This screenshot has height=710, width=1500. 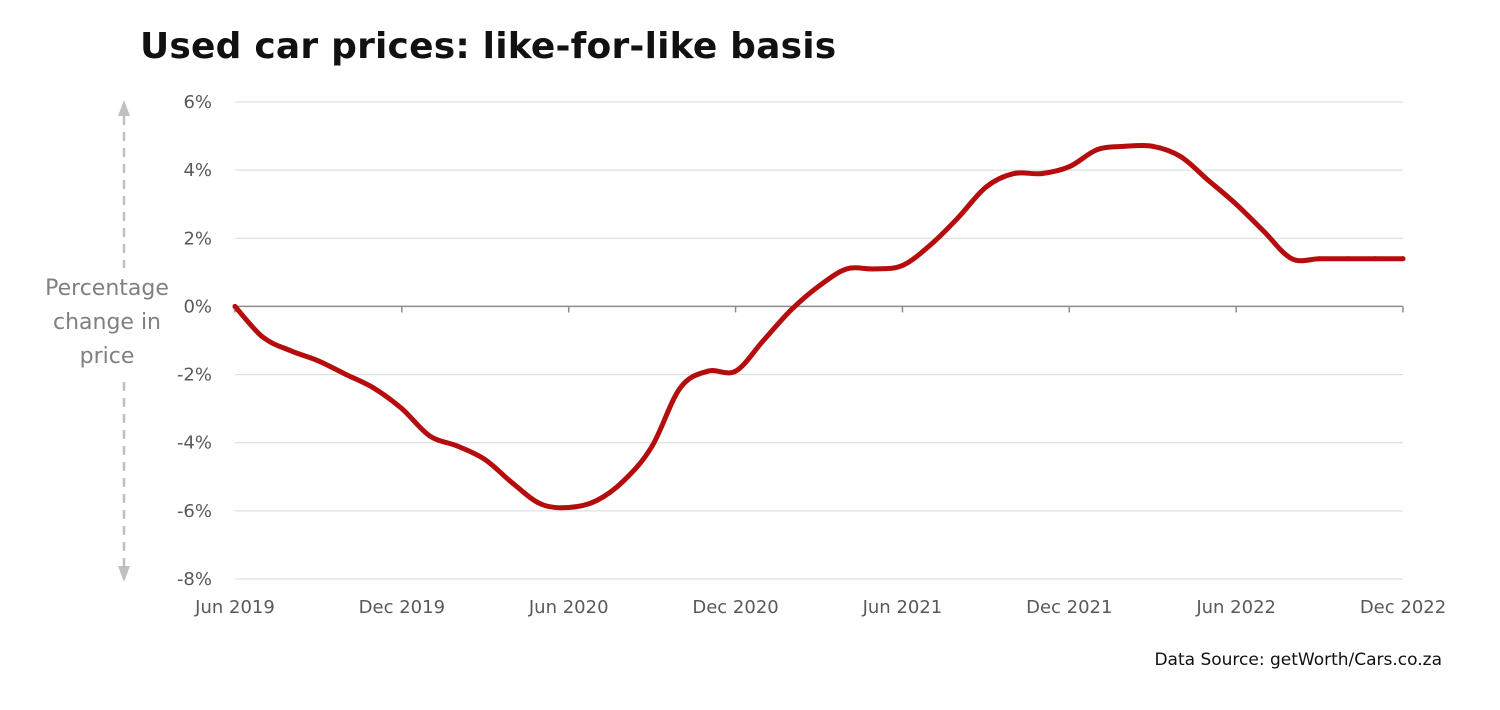 I want to click on y-tick-labels: 6% 4% 2% 0% -2% -4% -6% -8%, so click(x=194, y=341).